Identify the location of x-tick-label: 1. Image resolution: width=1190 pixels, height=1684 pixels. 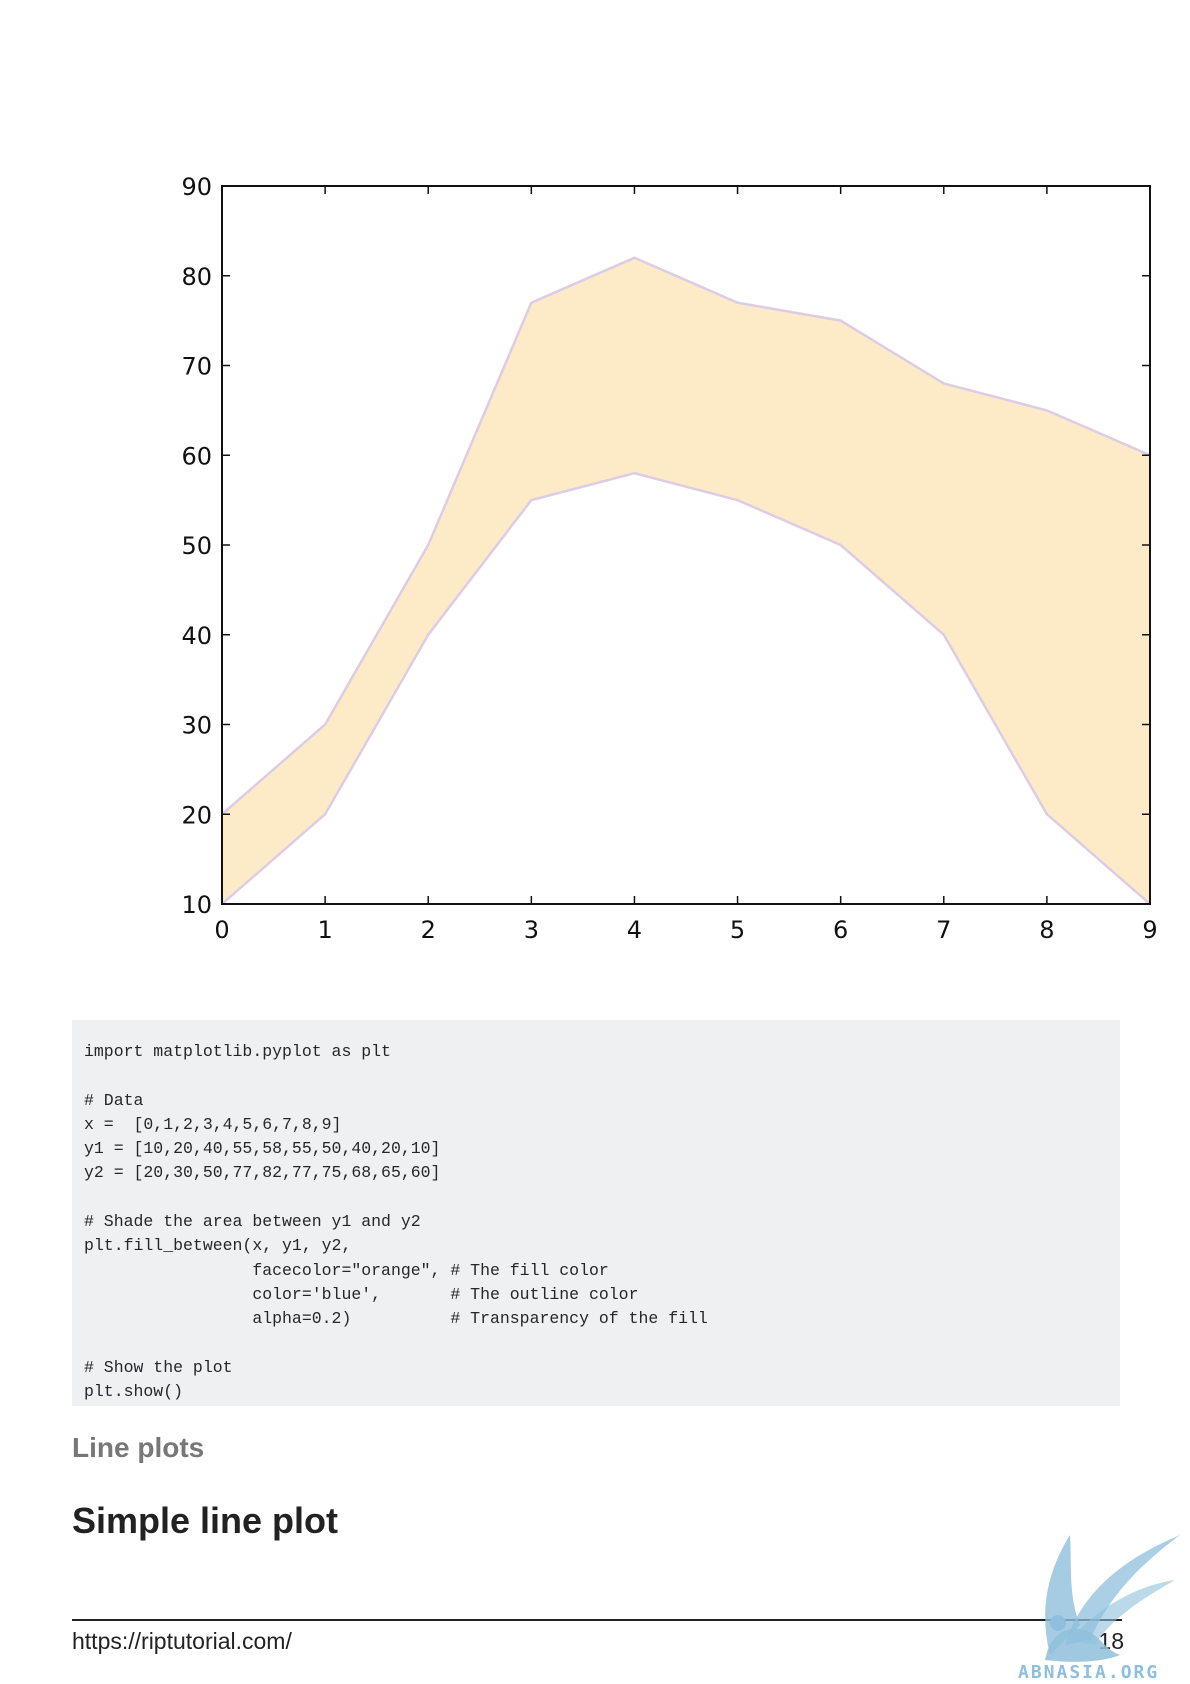
(324, 930).